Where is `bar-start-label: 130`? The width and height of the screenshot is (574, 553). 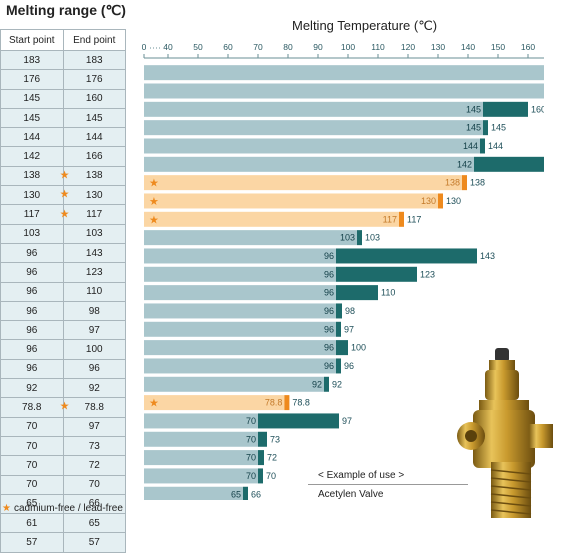 bar-start-label: 130 is located at coordinates (428, 201).